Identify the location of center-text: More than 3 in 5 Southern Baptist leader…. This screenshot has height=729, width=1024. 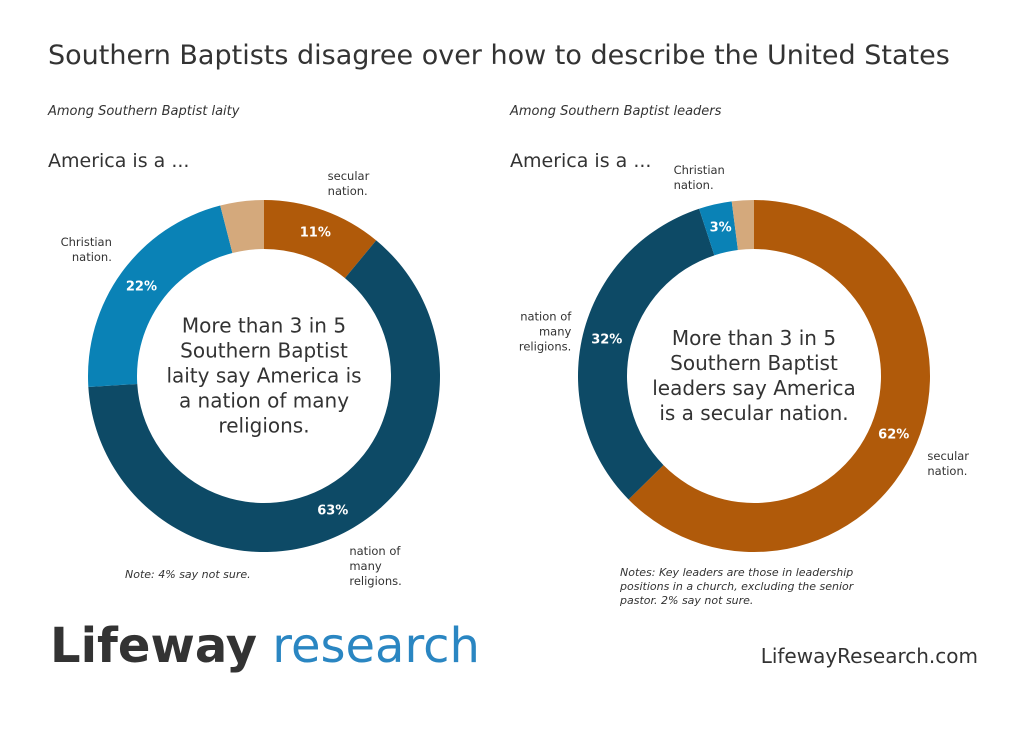
(754, 375).